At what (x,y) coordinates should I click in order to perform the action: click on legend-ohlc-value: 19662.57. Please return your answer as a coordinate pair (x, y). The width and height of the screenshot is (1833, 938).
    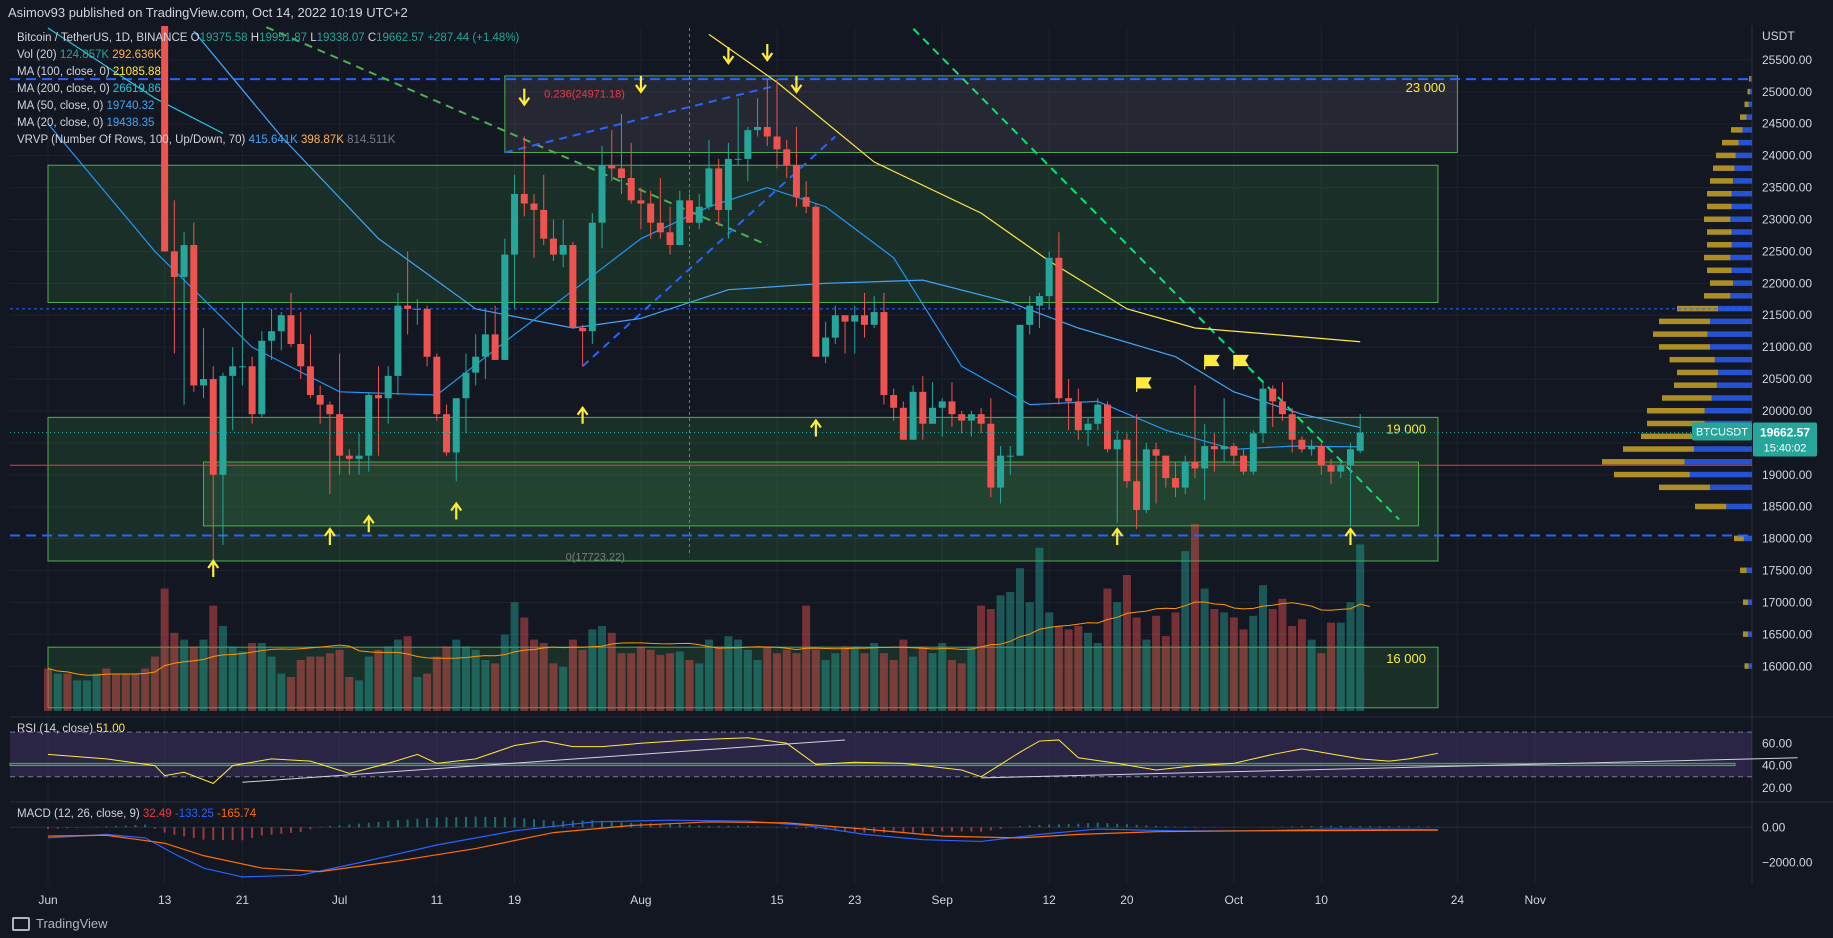
    Looking at the image, I should click on (401, 38).